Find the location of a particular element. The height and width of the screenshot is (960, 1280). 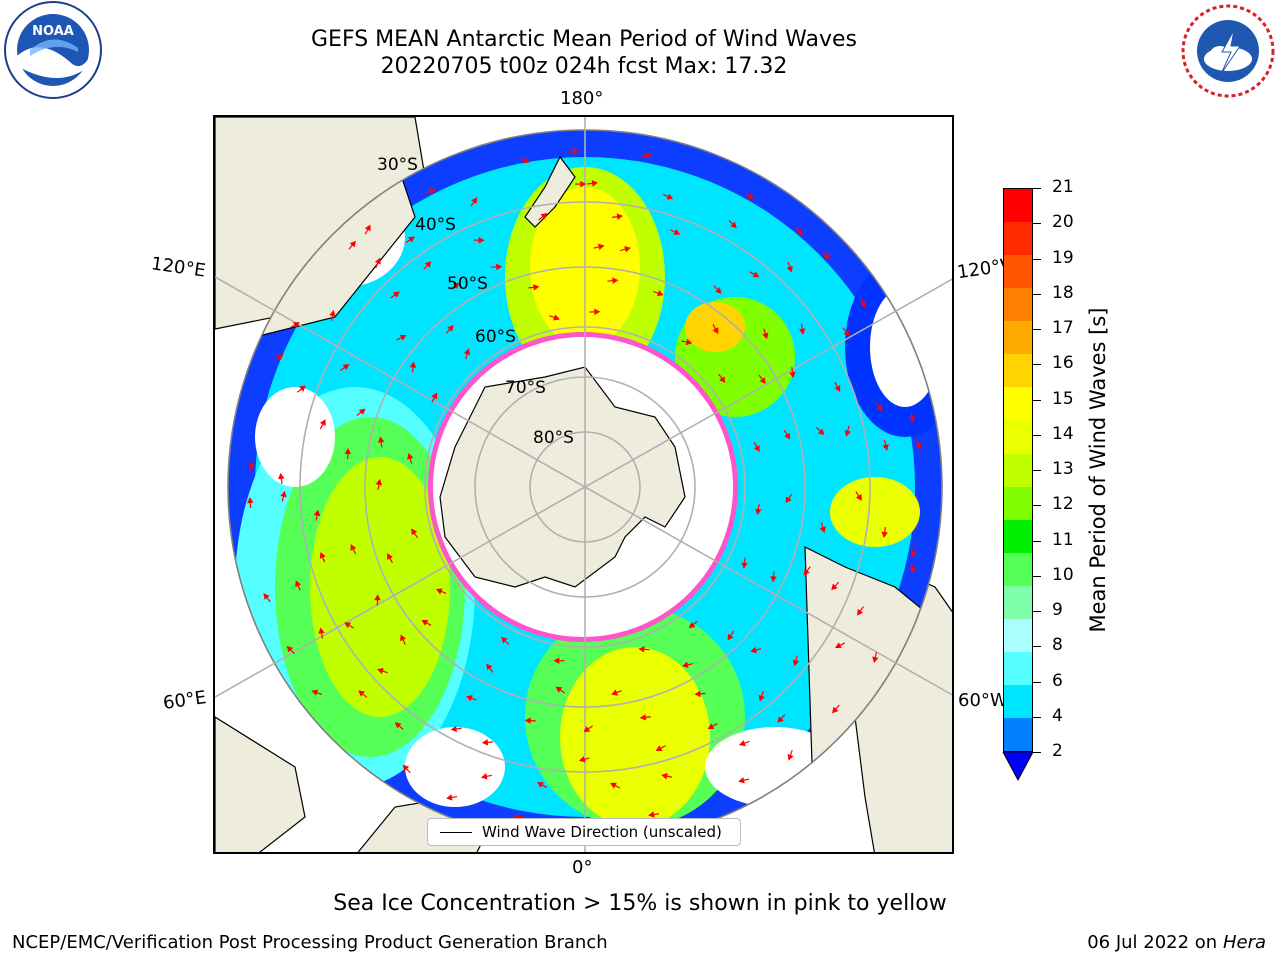

colorbar is located at coordinates (1018, 470).